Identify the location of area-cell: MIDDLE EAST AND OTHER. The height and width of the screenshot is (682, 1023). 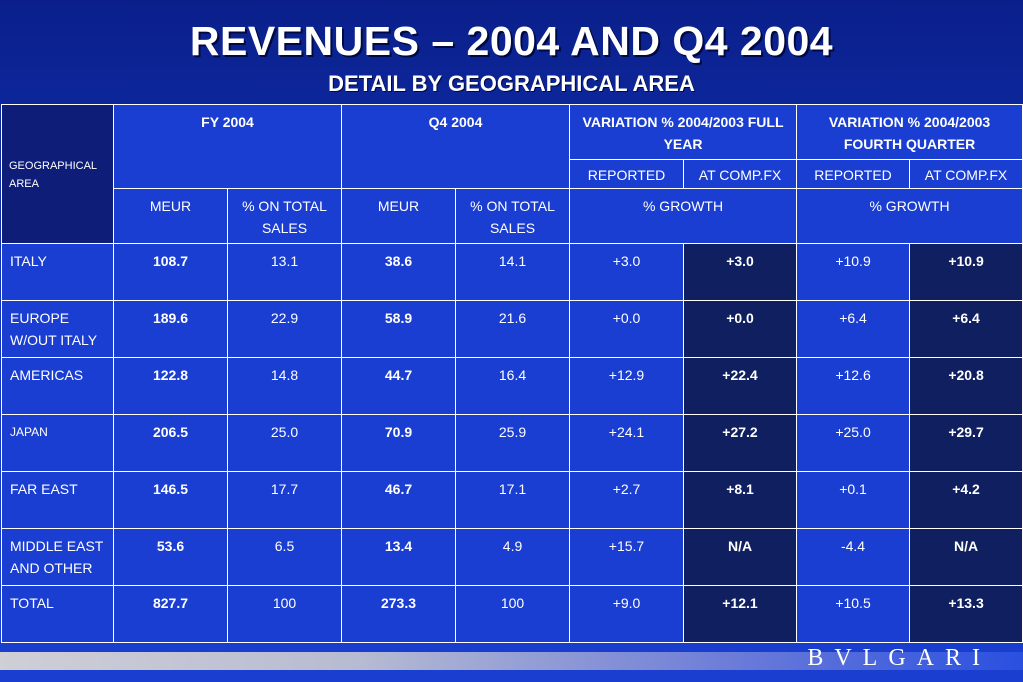
(57, 557).